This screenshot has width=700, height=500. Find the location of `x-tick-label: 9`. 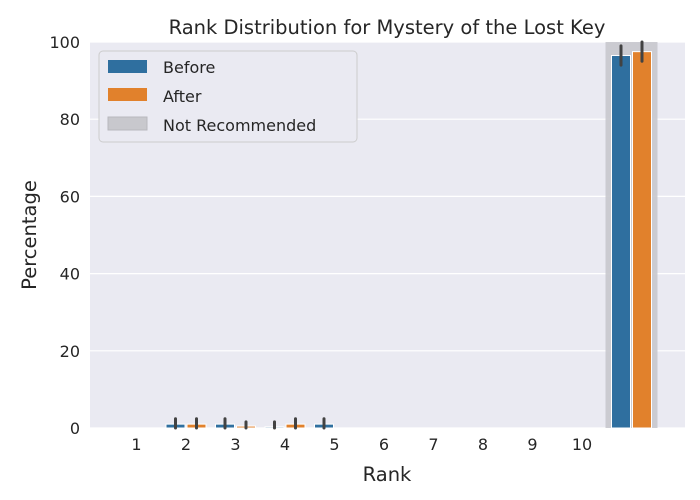

x-tick-label: 9 is located at coordinates (532, 444).